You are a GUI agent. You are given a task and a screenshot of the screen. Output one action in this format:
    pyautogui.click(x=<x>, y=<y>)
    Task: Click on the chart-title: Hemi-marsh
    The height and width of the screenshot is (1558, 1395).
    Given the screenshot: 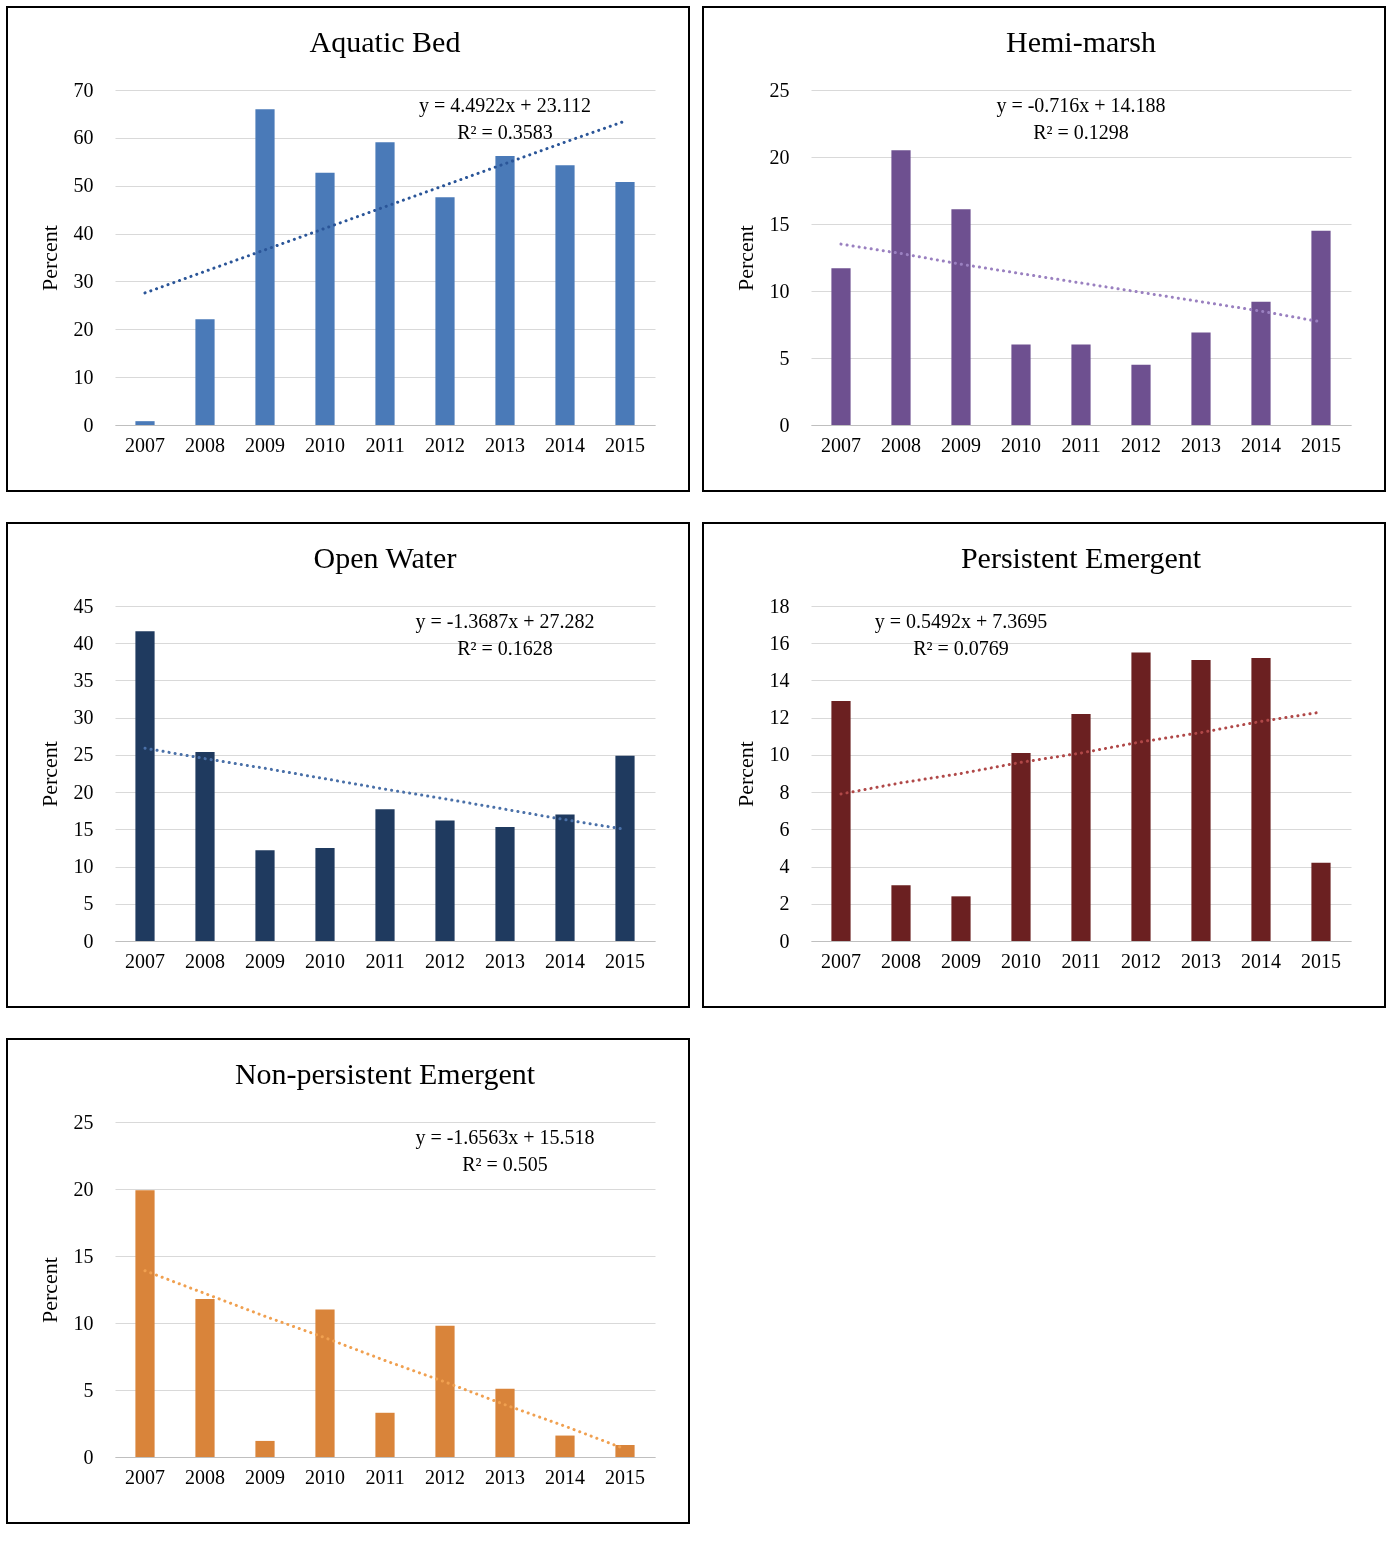 What is the action you would take?
    pyautogui.click(x=1081, y=41)
    